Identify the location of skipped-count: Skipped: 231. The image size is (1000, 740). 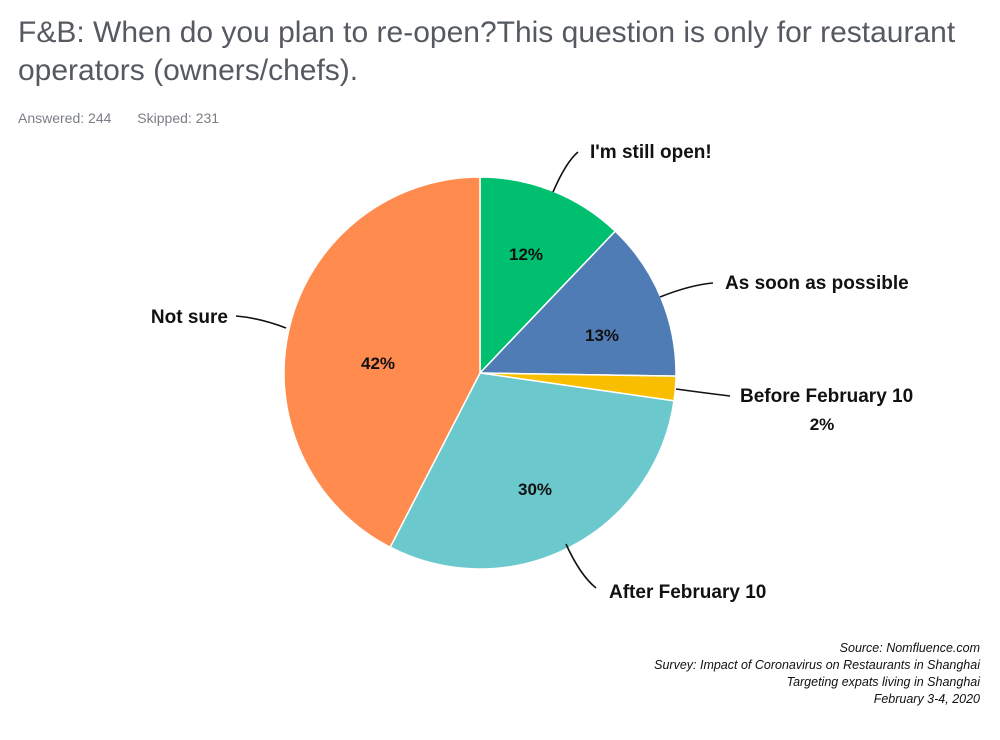
(178, 118).